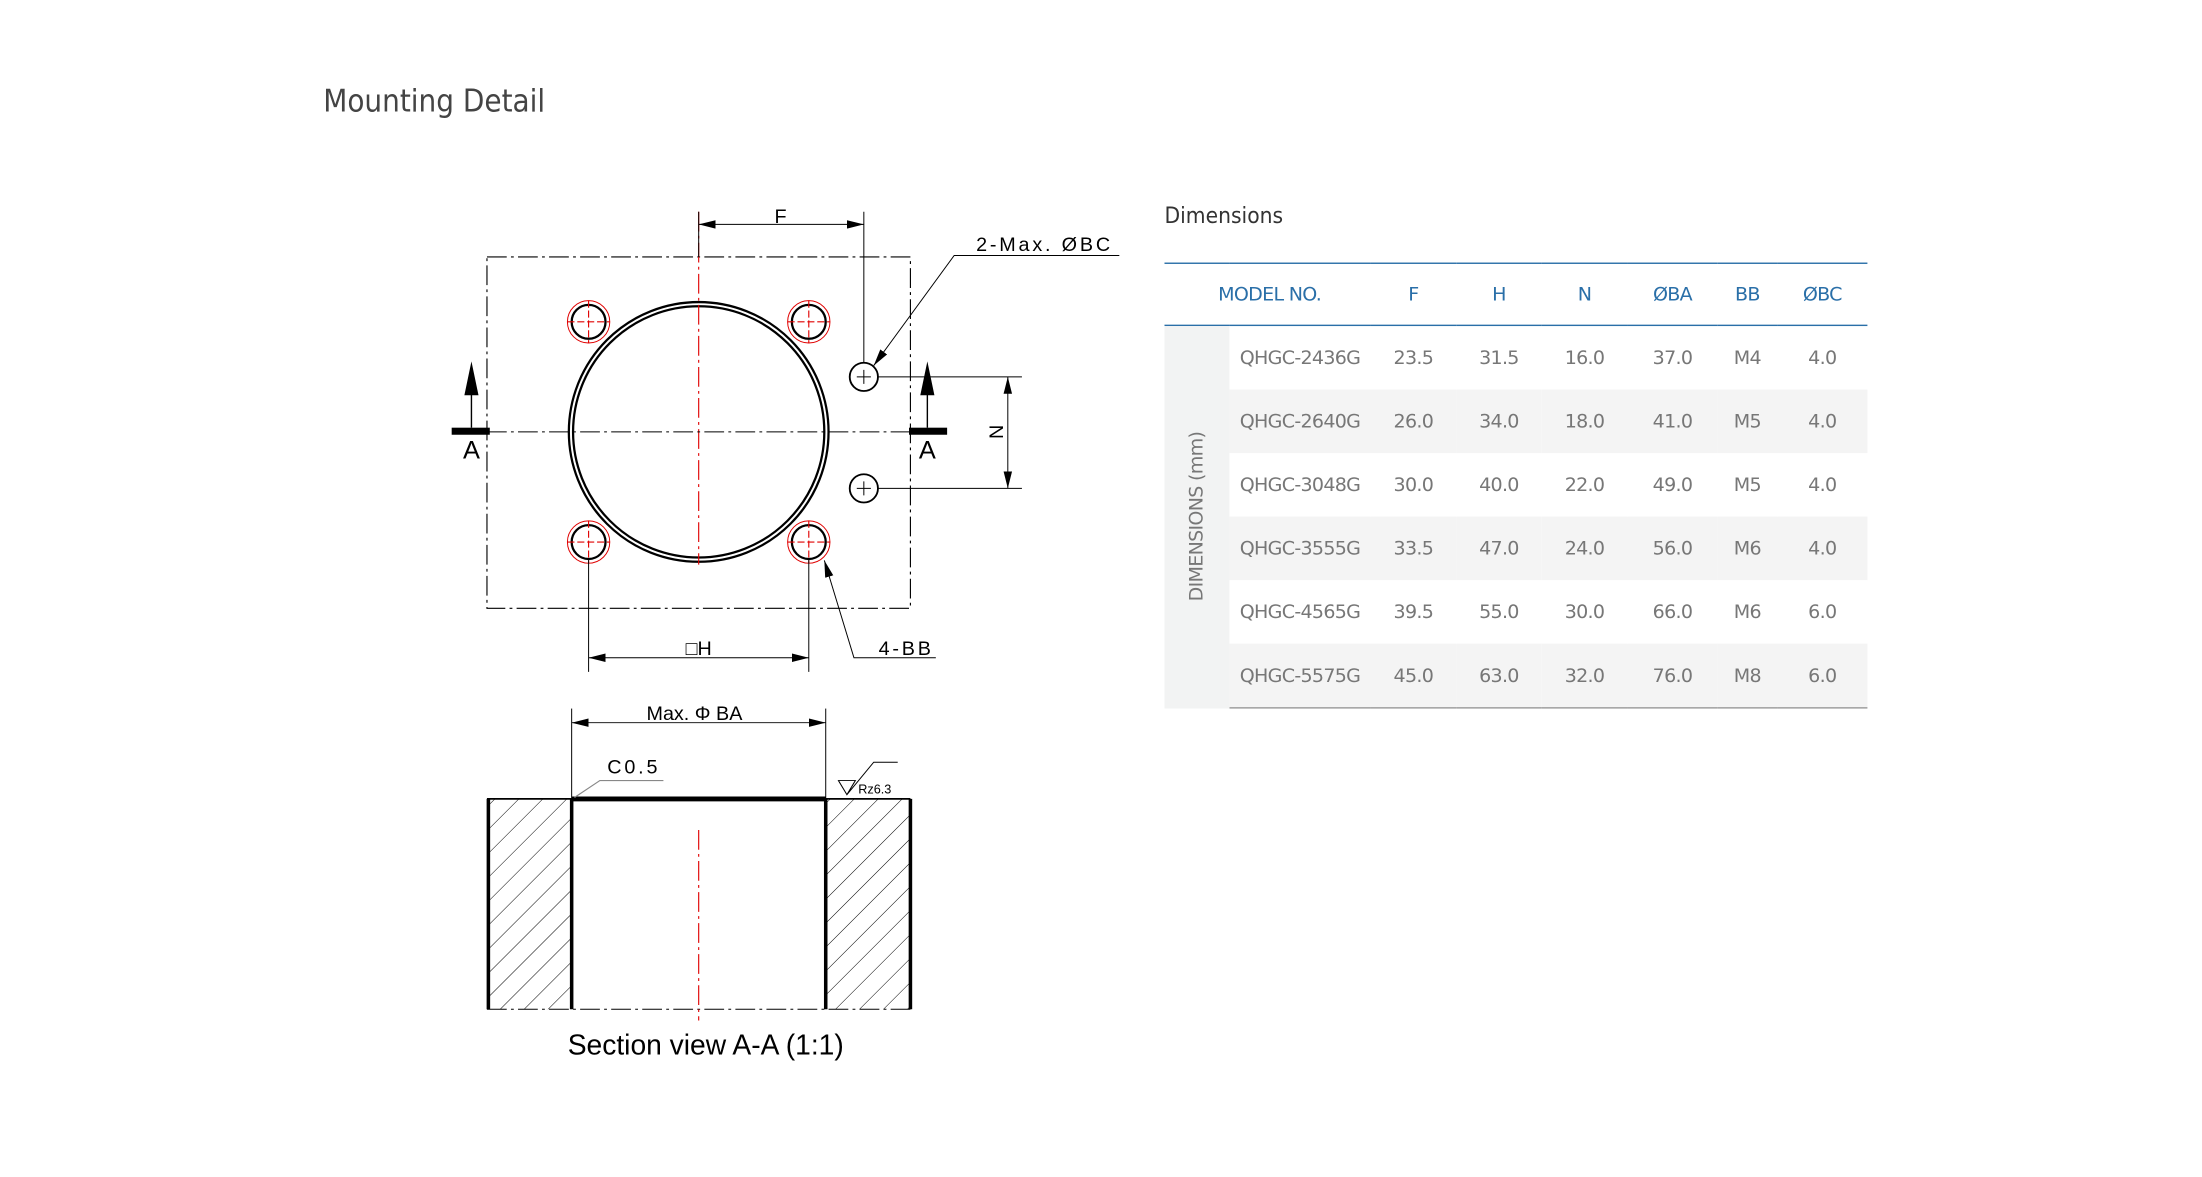  Describe the element at coordinates (1584, 485) in the screenshot. I see `value-cell: 22.0` at that location.